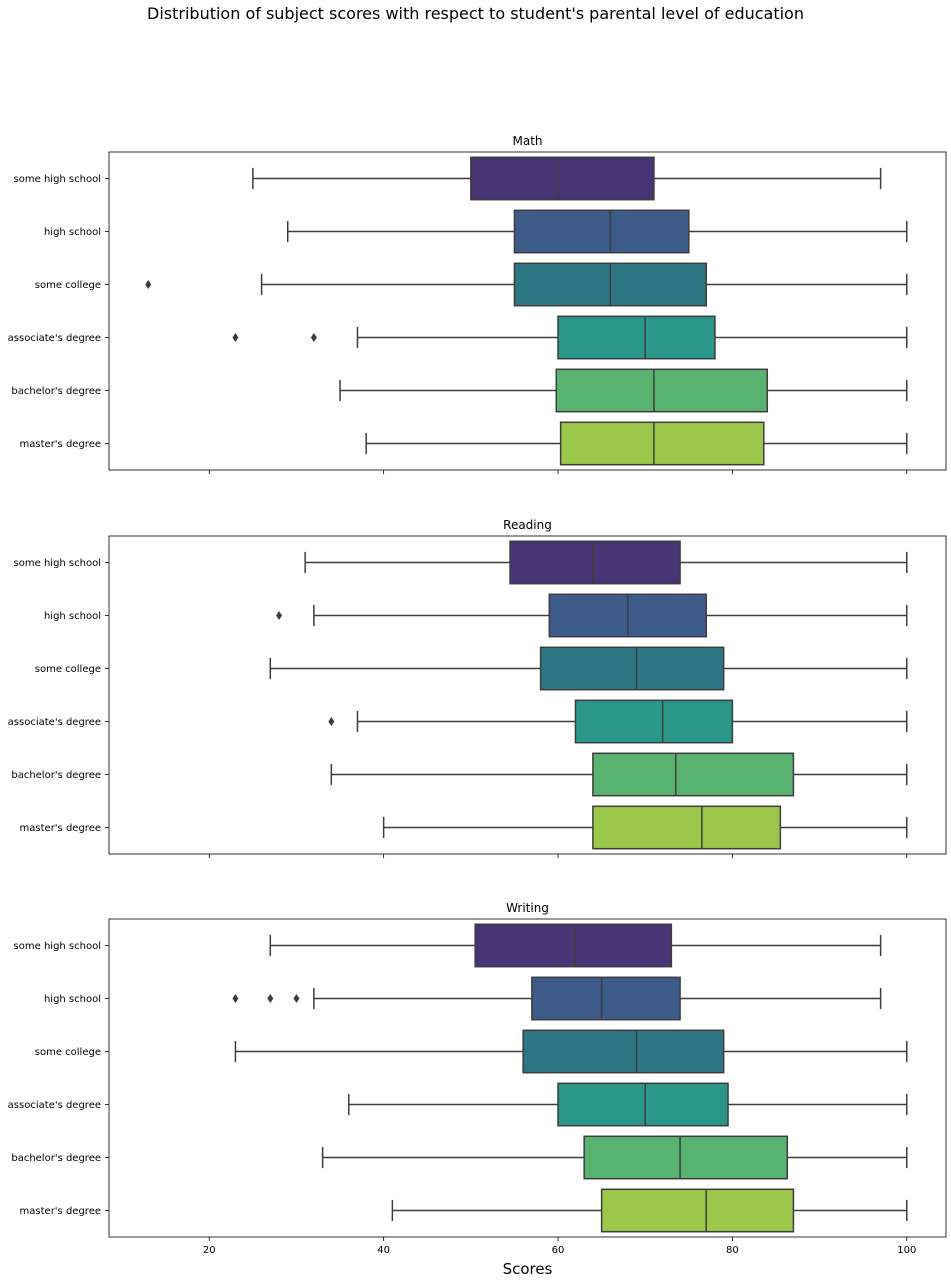 The height and width of the screenshot is (1281, 951). I want to click on x-tick-label: 20, so click(209, 1250).